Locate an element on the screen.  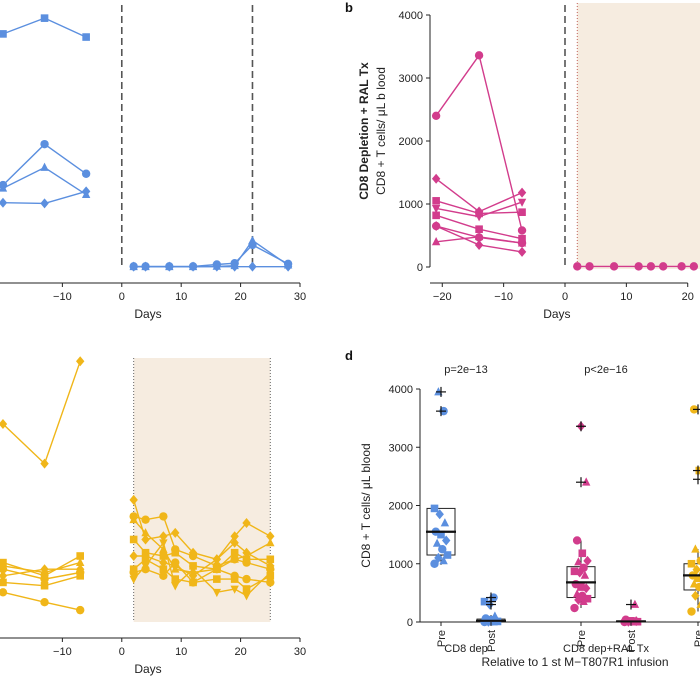
y-tick-label: 3000 is located at coordinates (411, 79).